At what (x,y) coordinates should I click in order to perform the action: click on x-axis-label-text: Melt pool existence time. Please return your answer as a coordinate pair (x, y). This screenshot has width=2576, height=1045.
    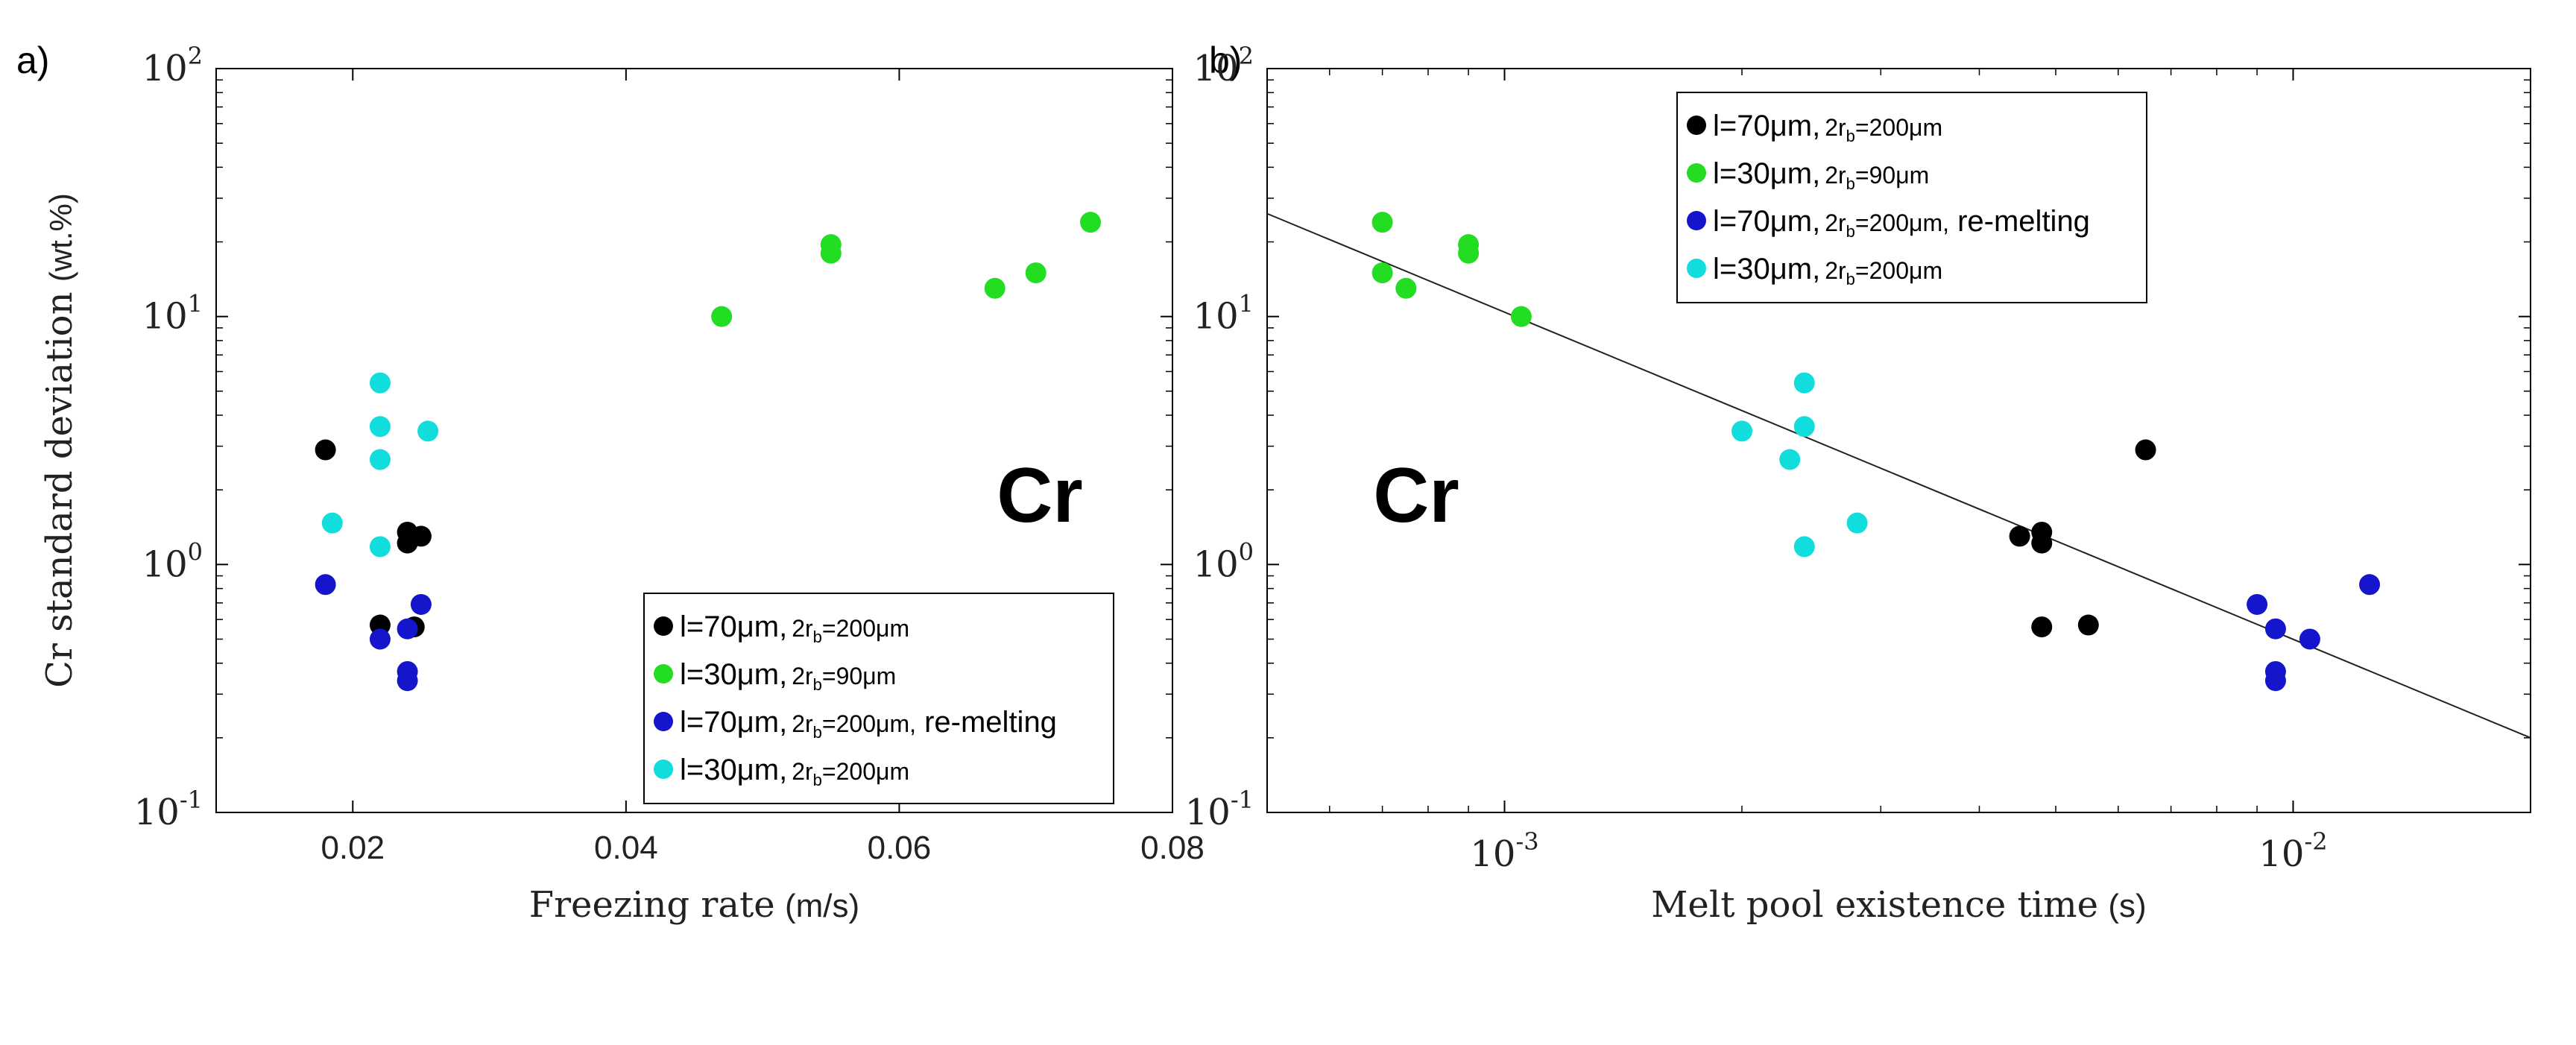
    Looking at the image, I should click on (1875, 905).